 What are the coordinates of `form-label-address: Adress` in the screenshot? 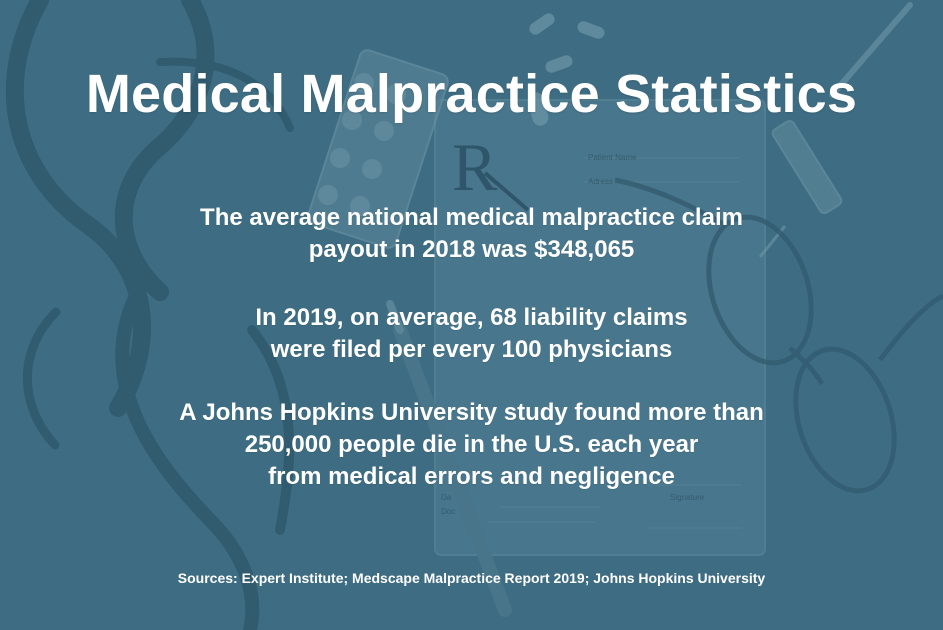 It's located at (600, 181).